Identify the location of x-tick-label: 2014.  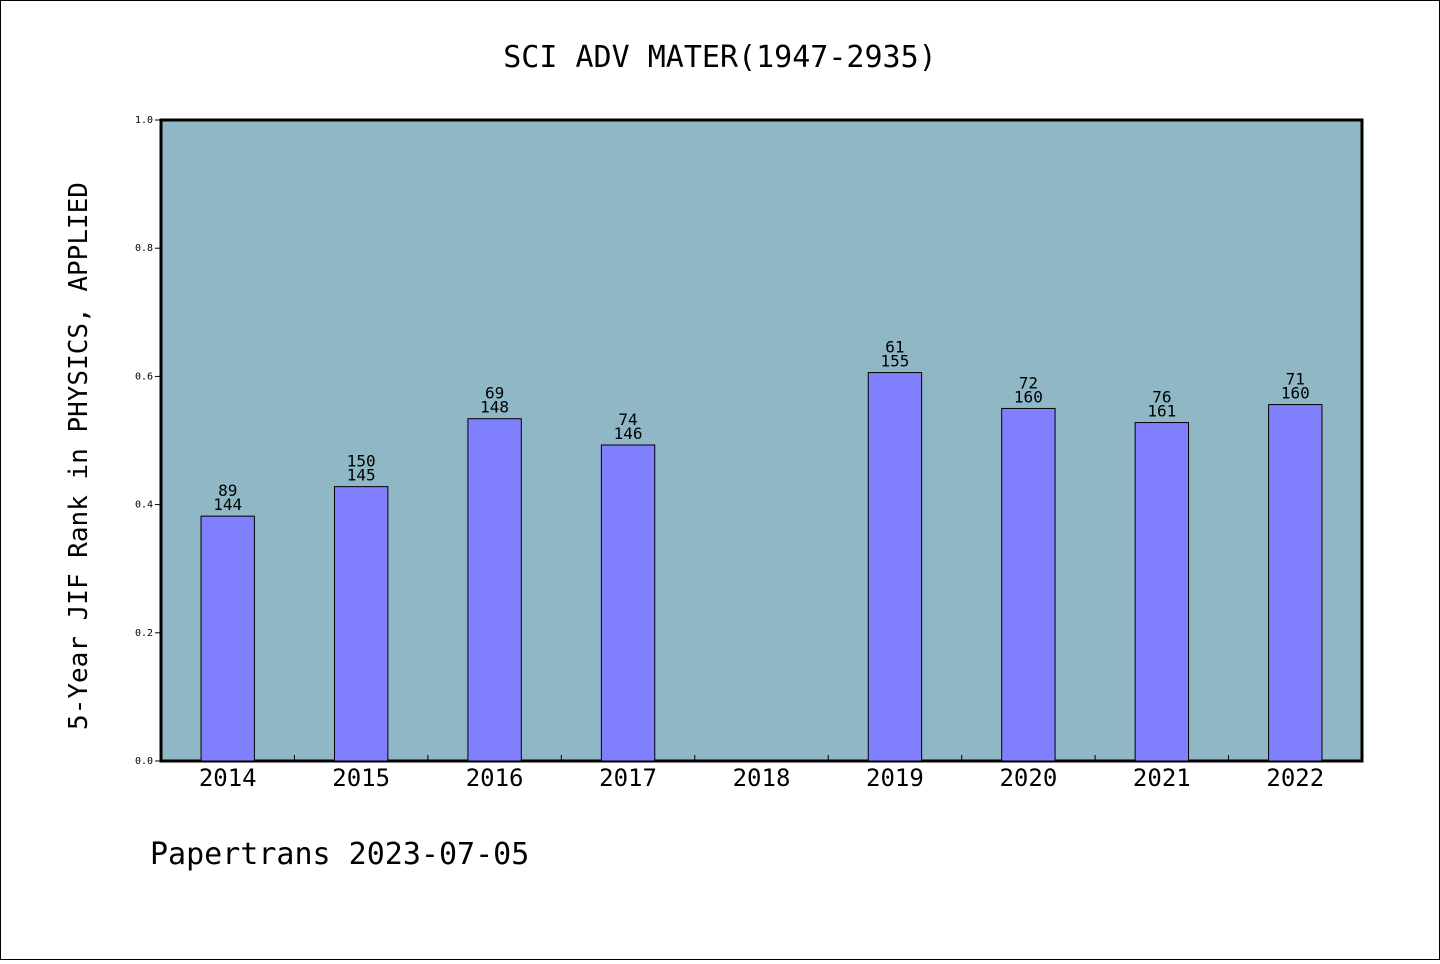
(228, 778).